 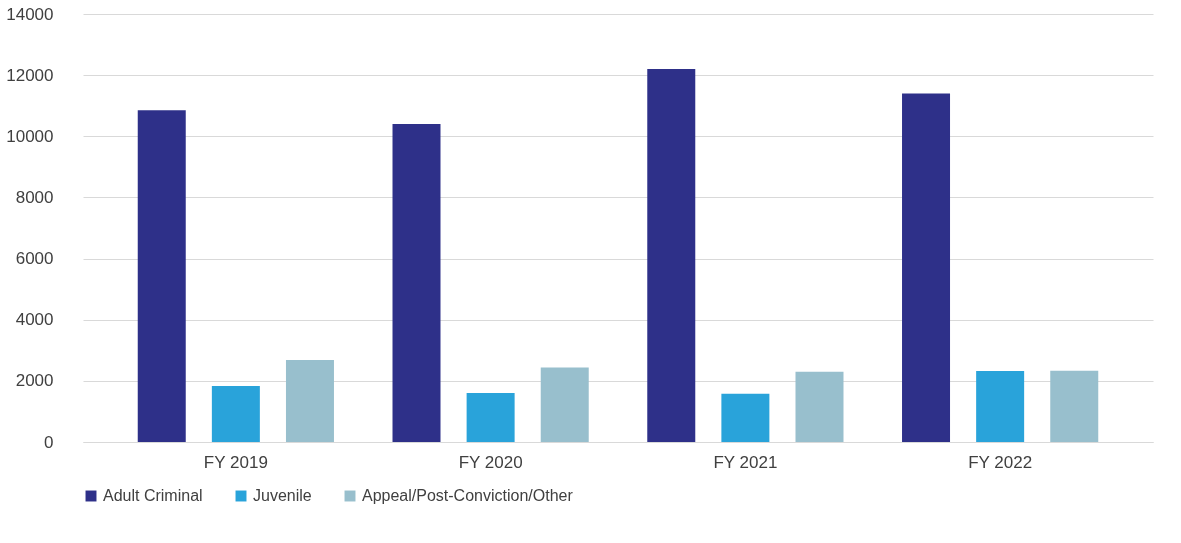 I want to click on x-tick-label: FY 2019, so click(x=235, y=462).